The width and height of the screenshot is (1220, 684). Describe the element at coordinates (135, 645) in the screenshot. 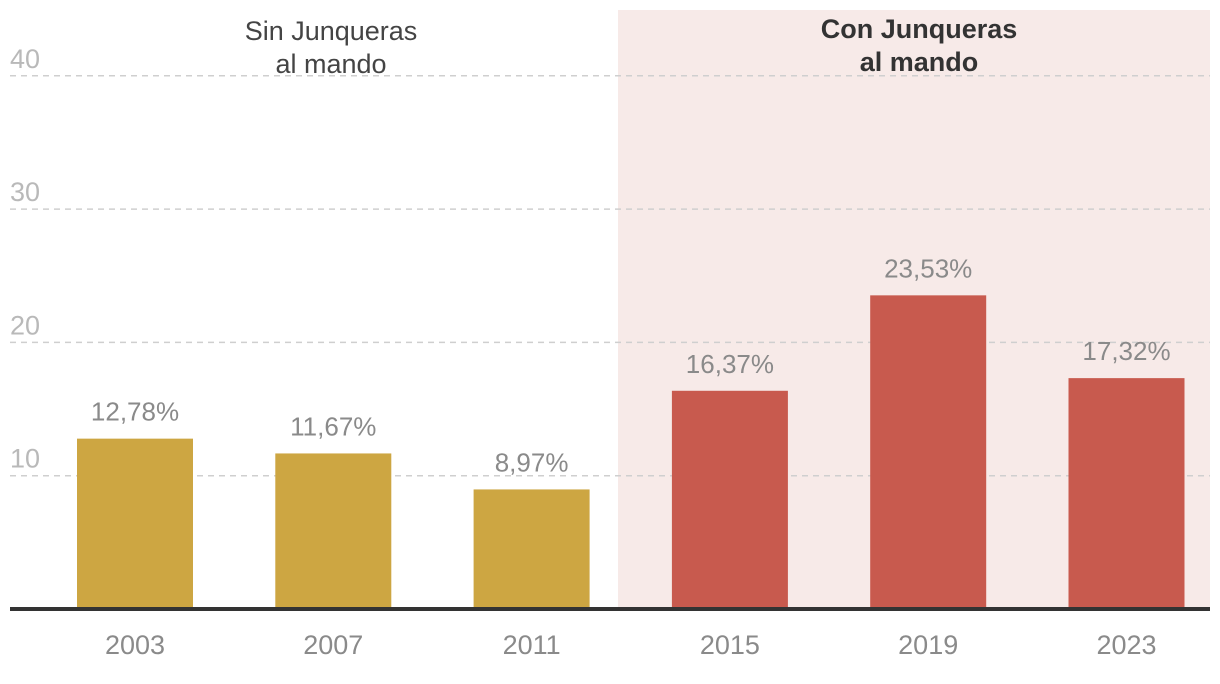

I see `x-tick-label-2003: 2003` at that location.